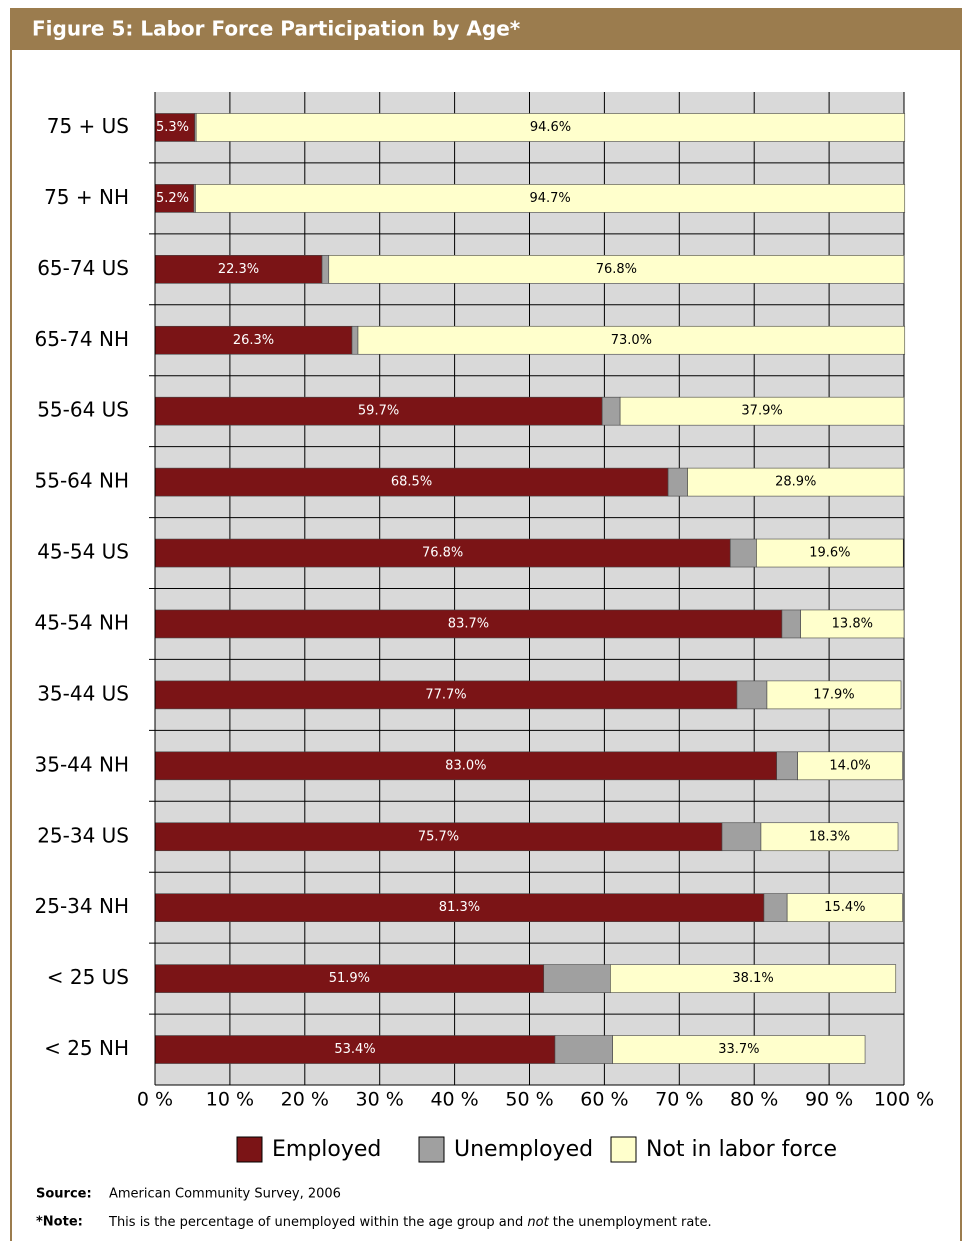 This screenshot has height=1241, width=971. I want to click on y-tick-label: 75 + NH, so click(86, 197).